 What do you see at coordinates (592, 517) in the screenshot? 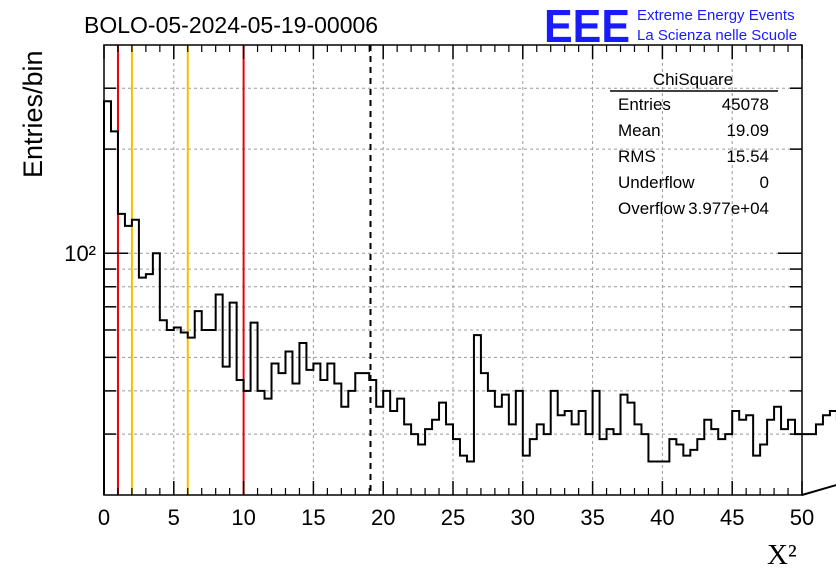
I see `x-tick-label: 35` at bounding box center [592, 517].